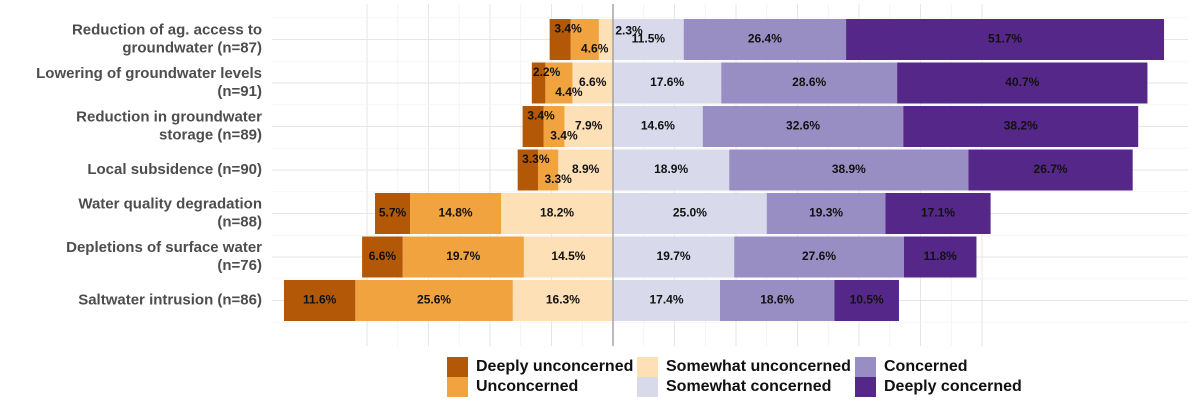  What do you see at coordinates (170, 212) in the screenshot?
I see `category-label: Water quality degradation (n=88)` at bounding box center [170, 212].